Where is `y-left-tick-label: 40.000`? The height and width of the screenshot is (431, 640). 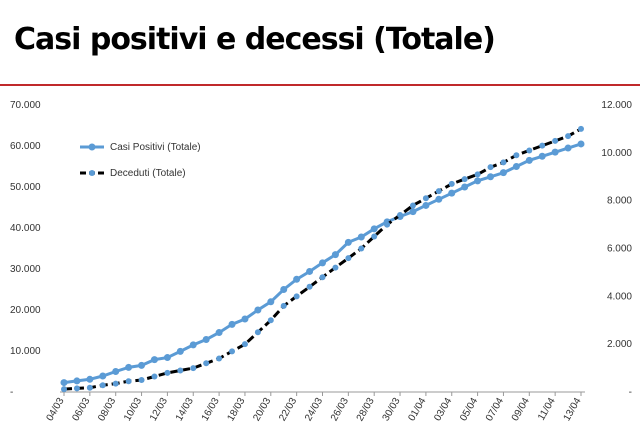
y-left-tick-label: 40.000 is located at coordinates (25, 228).